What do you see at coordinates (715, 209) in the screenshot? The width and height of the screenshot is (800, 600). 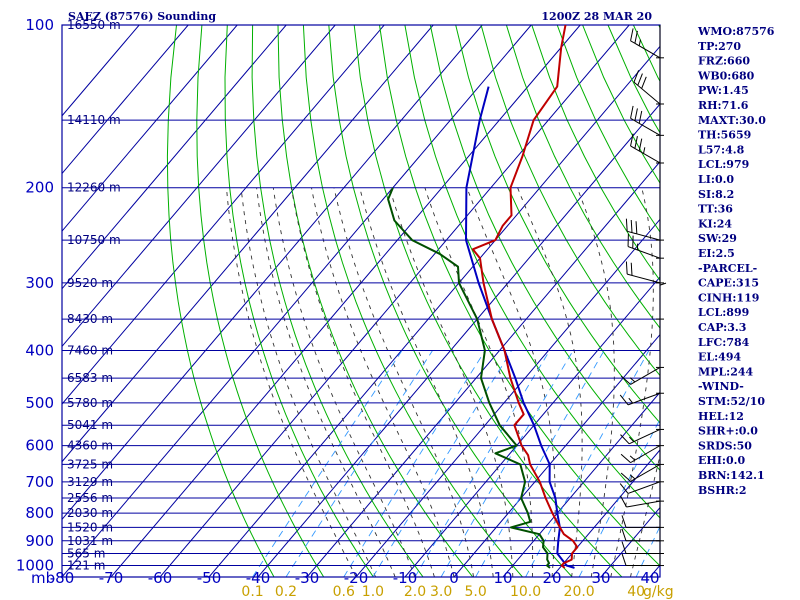 I see `sounding-index-line: TT:36` at bounding box center [715, 209].